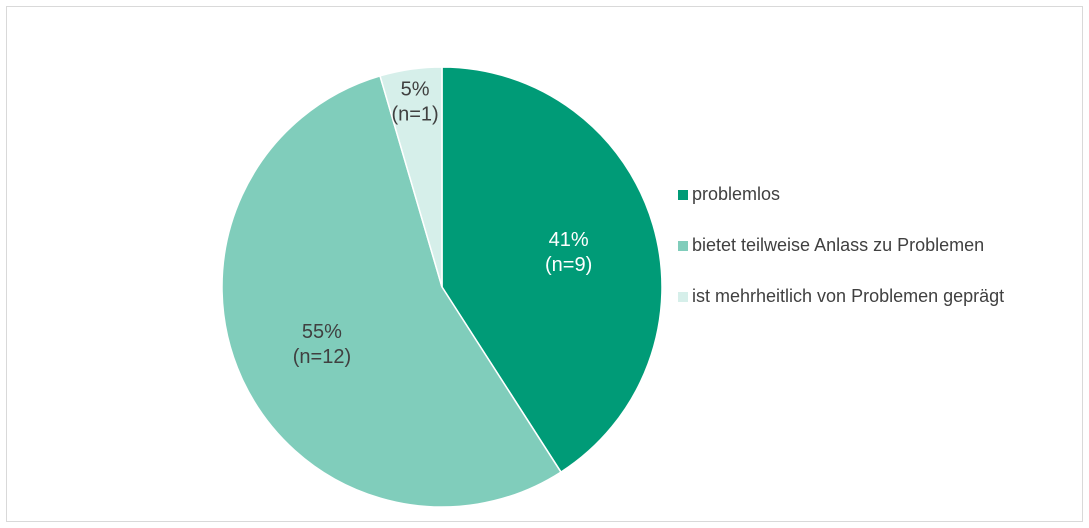 Image resolution: width=1089 pixels, height=528 pixels. Describe the element at coordinates (322, 332) in the screenshot. I see `slice-percent-label-teilweise: 55%` at that location.